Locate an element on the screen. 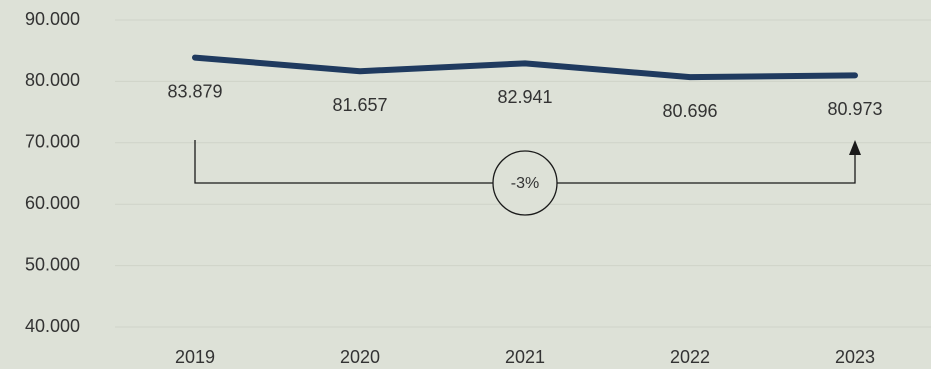  x-tick-label: 2022 is located at coordinates (690, 357).